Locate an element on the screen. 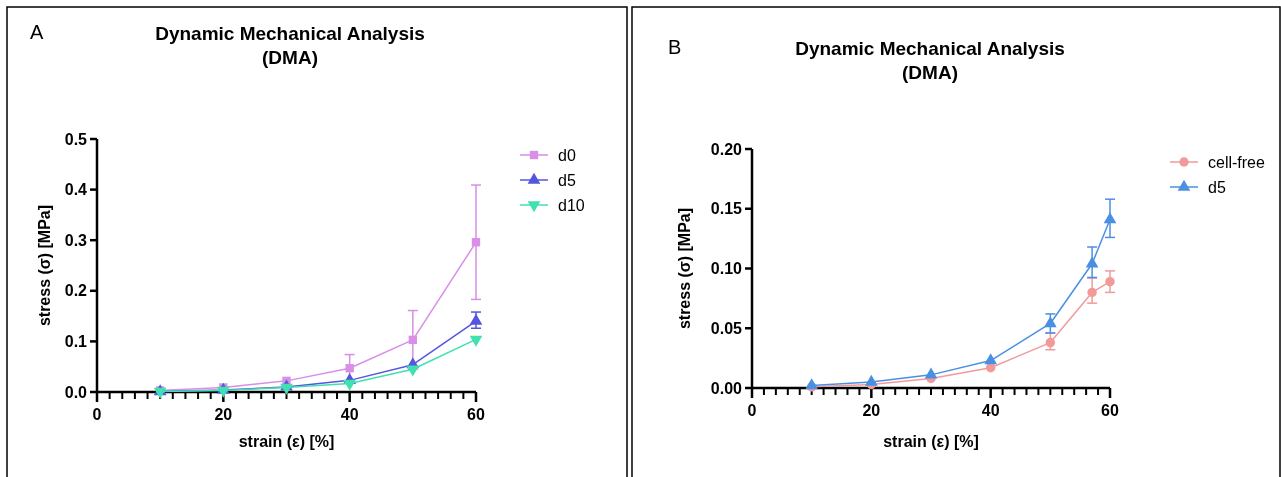 The height and width of the screenshot is (477, 1281). legend-label: cell-free is located at coordinates (1237, 162).